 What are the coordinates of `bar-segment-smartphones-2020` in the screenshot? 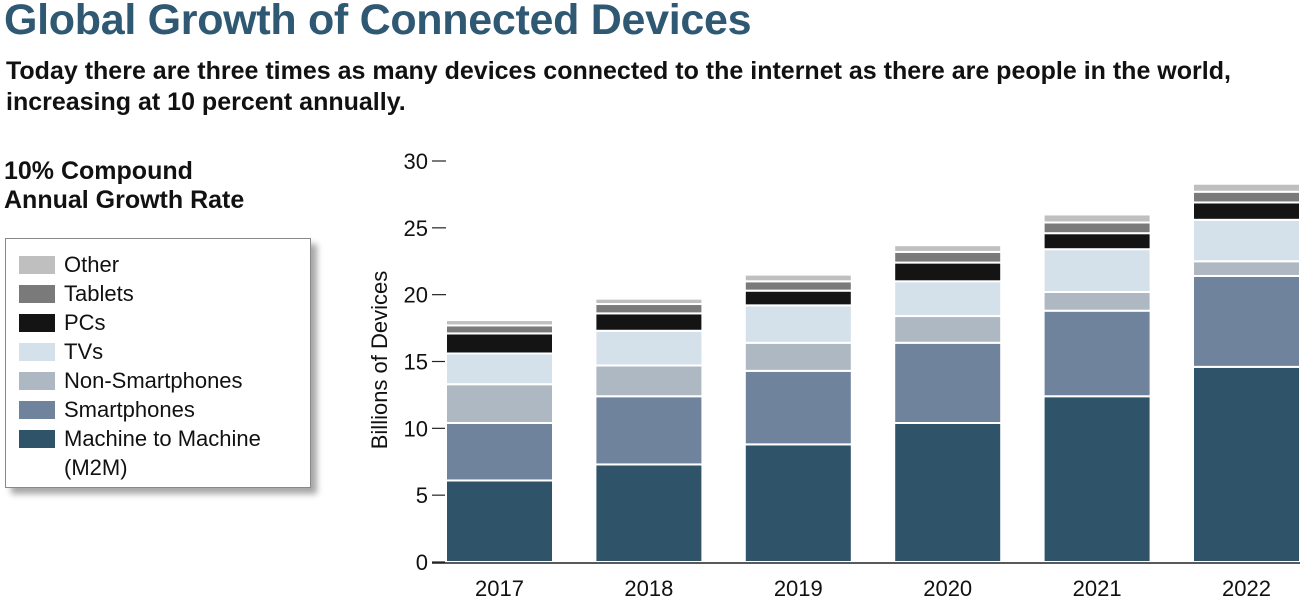 It's located at (948, 382).